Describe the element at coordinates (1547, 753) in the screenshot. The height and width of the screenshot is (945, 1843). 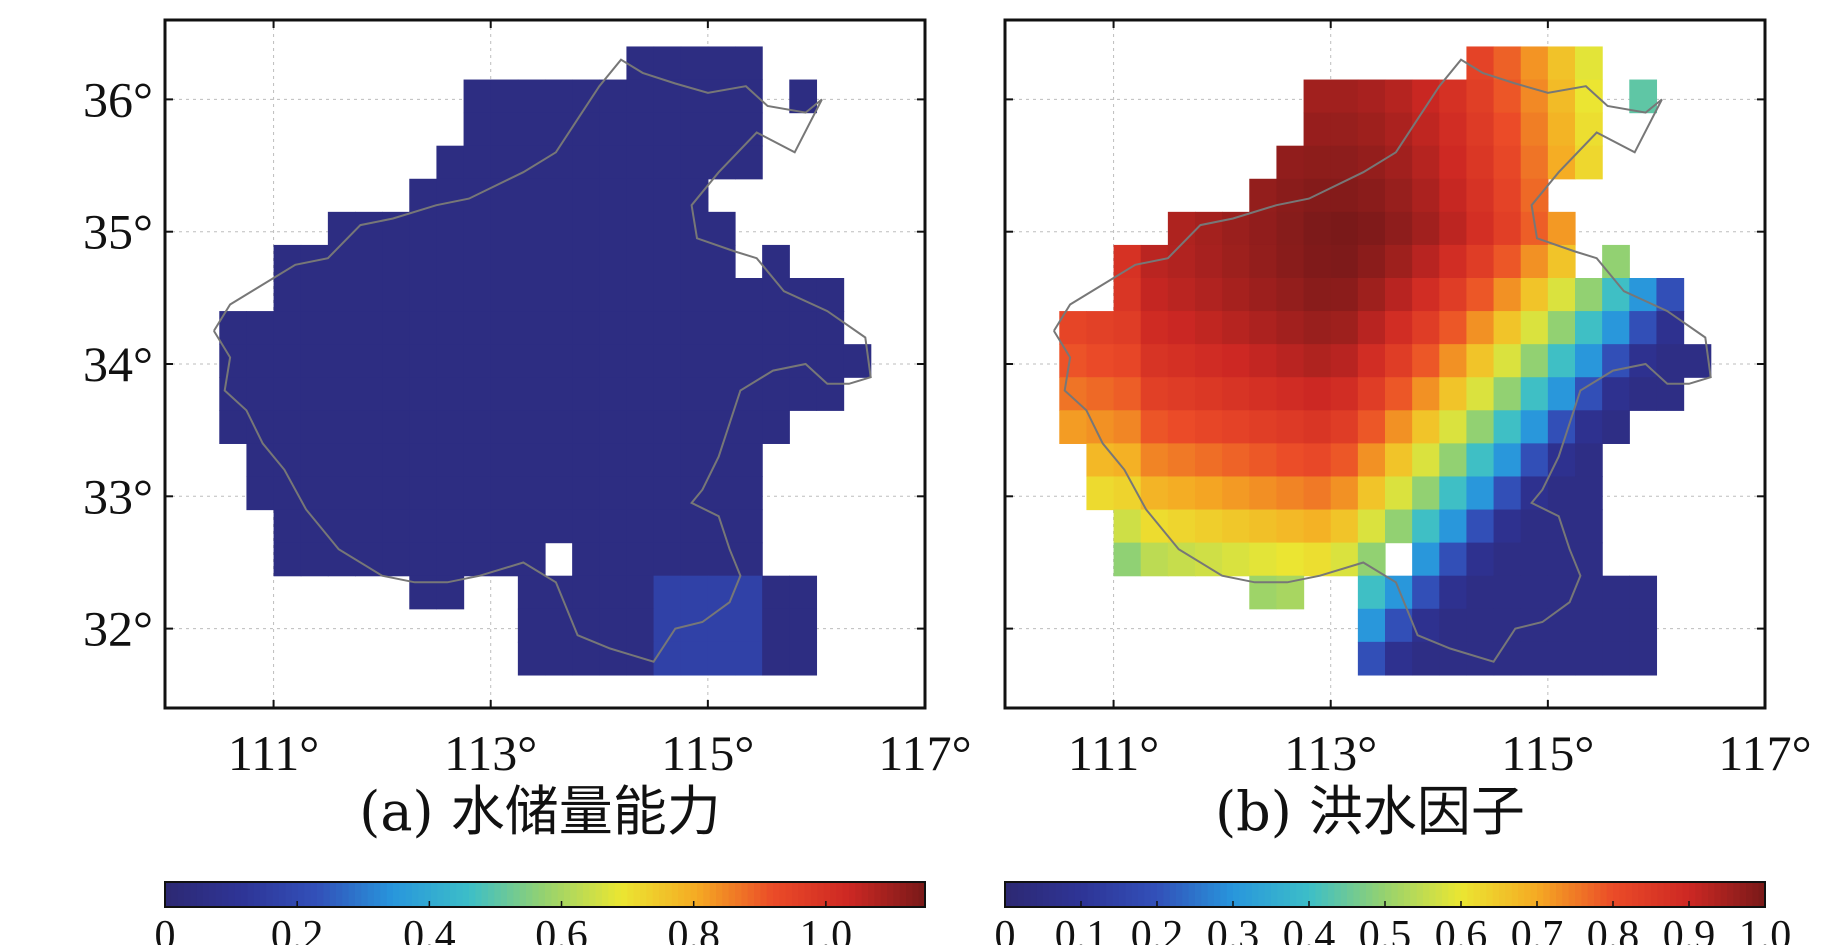
I see `x-tick-label: 115°` at that location.